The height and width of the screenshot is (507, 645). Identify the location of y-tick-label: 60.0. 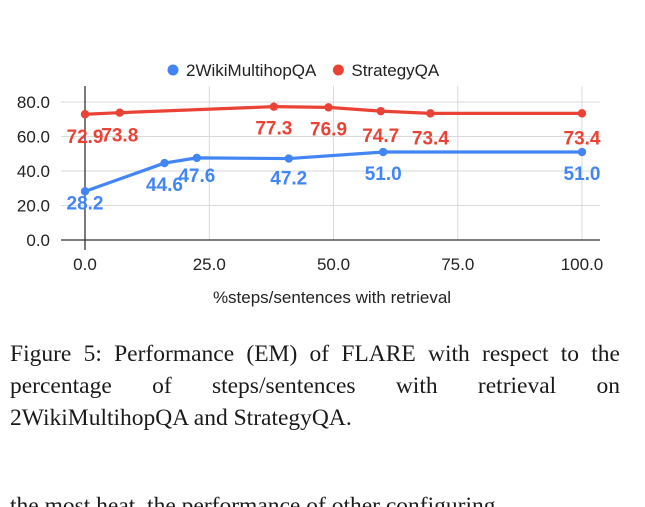
(33, 137).